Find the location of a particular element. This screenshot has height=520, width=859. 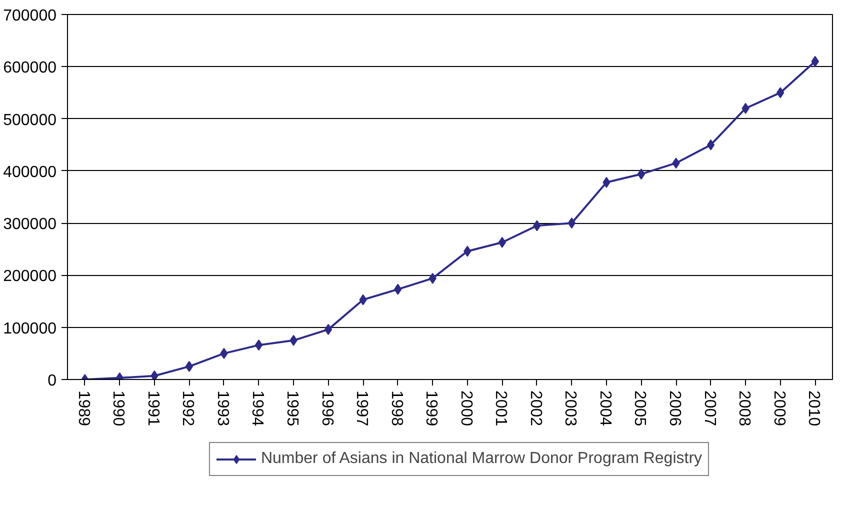

x-tick-label: 2005 is located at coordinates (639, 408).